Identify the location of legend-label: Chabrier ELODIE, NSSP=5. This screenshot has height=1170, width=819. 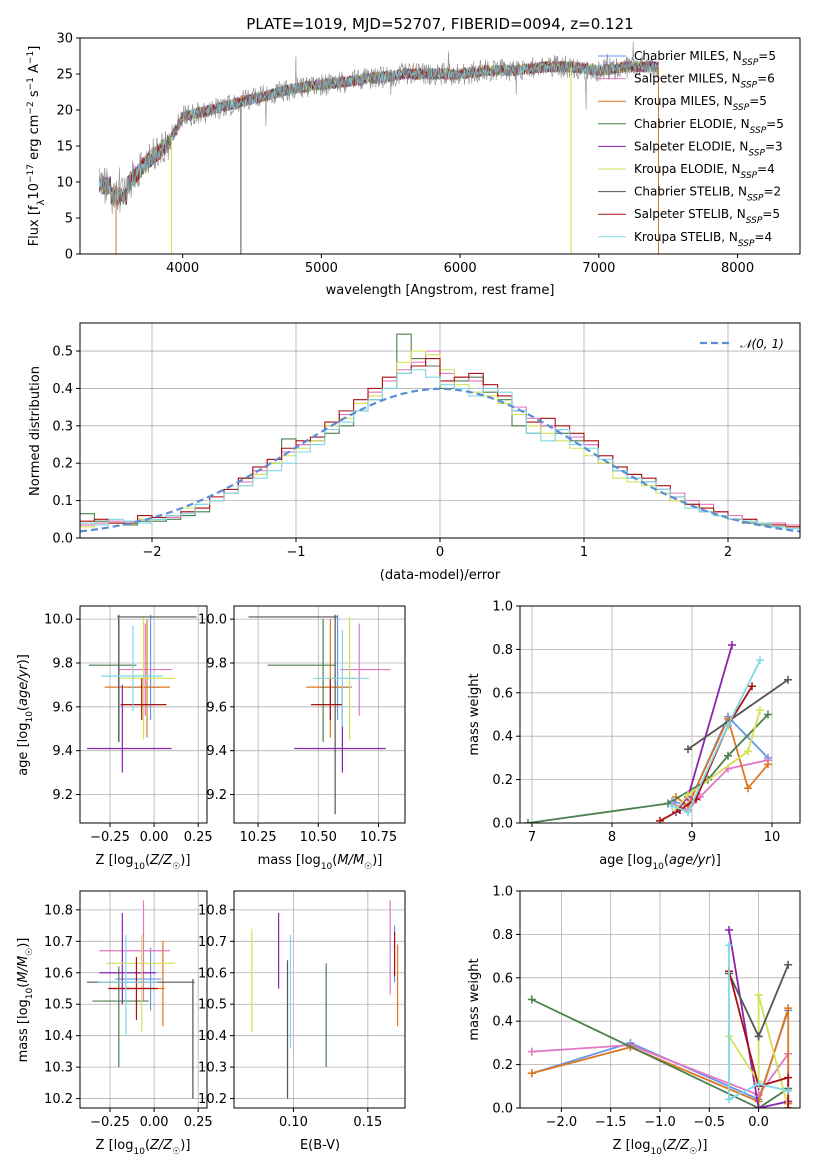
(709, 126).